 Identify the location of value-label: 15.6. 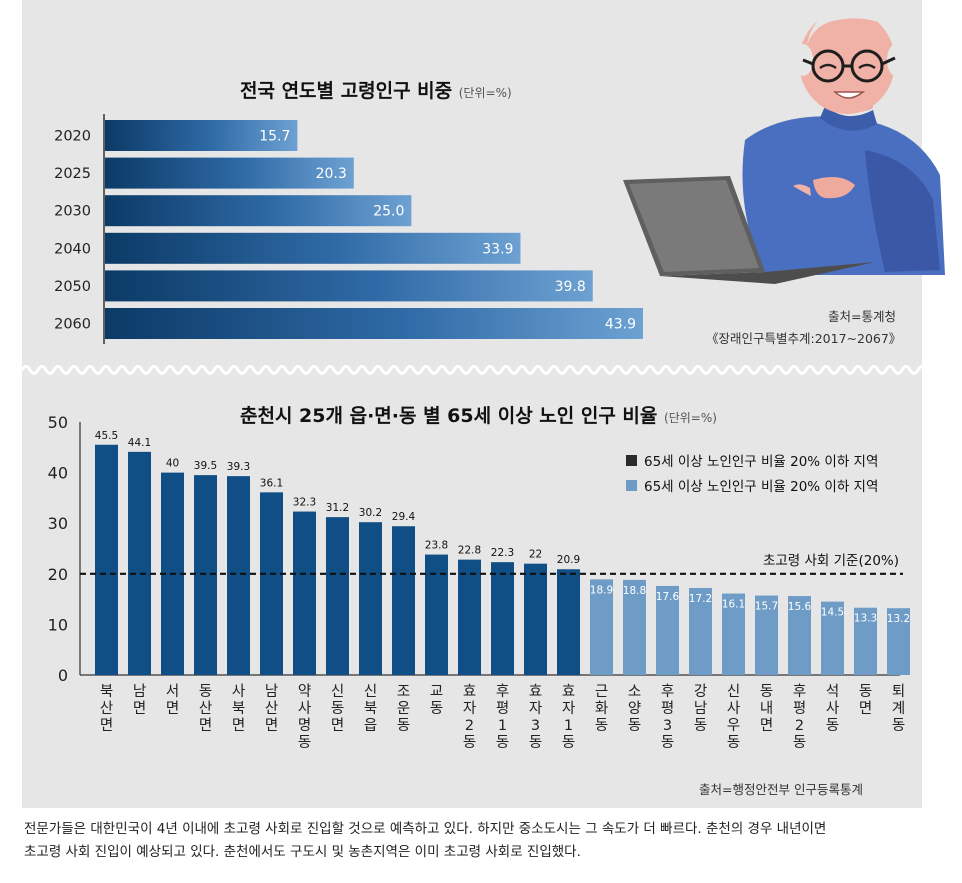
(800, 607).